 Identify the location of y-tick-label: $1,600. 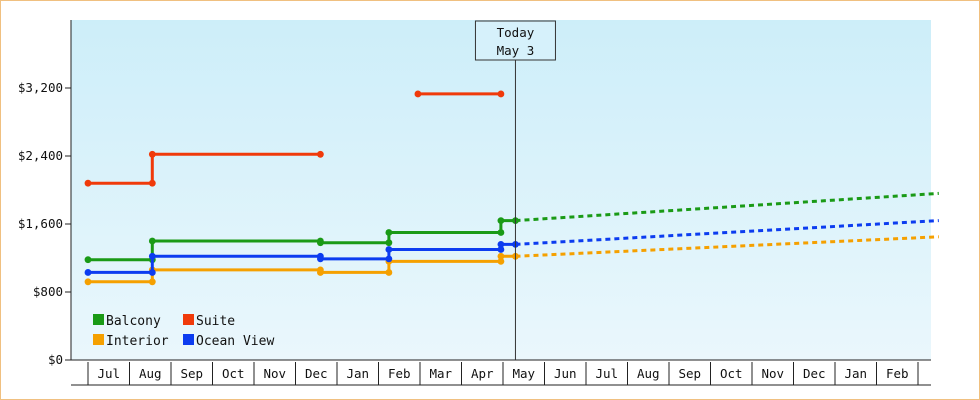
(40, 223).